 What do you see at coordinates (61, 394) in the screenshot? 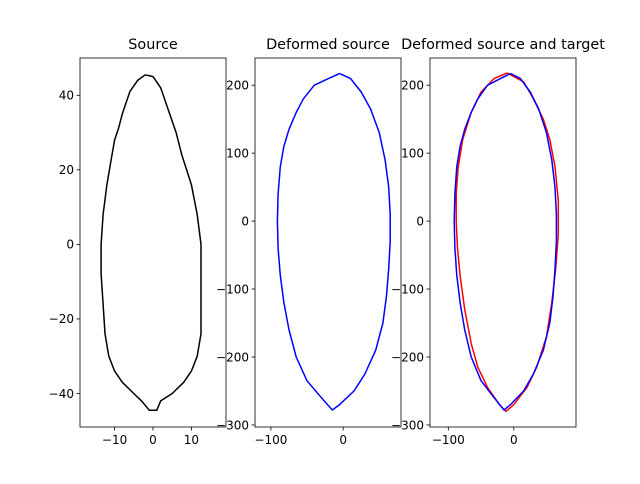
I see `y-tick-label: −40` at bounding box center [61, 394].